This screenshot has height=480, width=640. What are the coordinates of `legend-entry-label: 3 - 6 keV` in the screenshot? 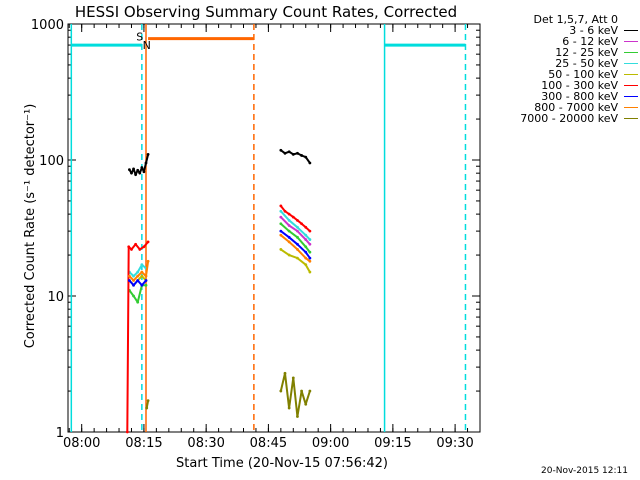 It's located at (593, 30).